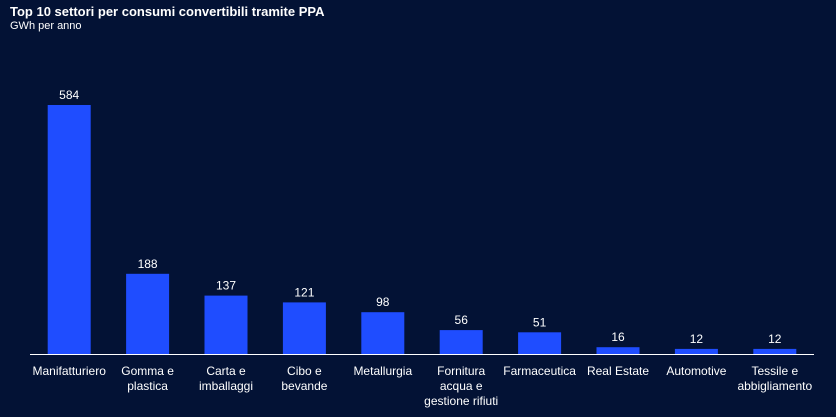 The height and width of the screenshot is (417, 836). I want to click on category-label-4: Metallurgia, so click(382, 371).